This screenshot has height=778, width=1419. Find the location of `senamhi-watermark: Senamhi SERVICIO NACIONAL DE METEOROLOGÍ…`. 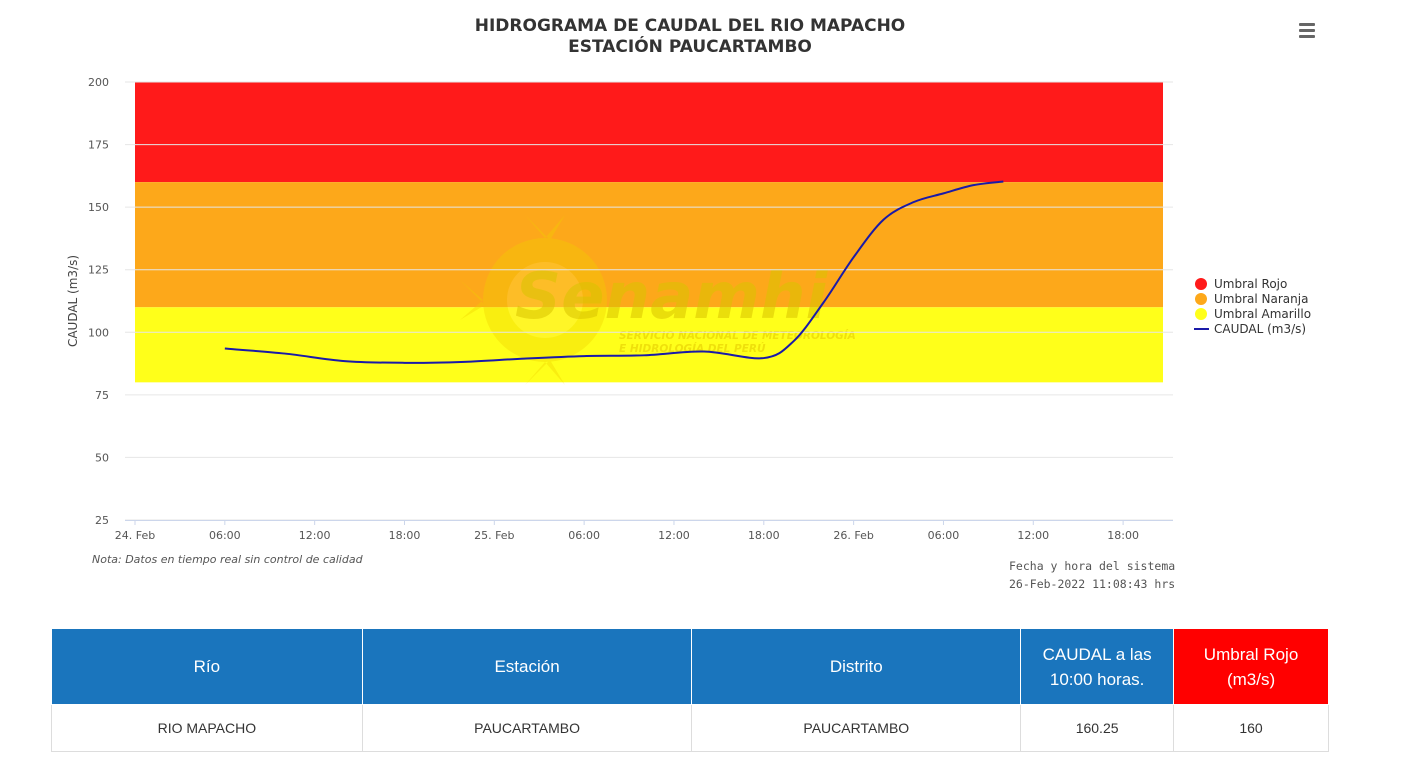

senamhi-watermark: Senamhi SERVICIO NACIONAL DE METEOROLOGÍ… is located at coordinates (658, 300).